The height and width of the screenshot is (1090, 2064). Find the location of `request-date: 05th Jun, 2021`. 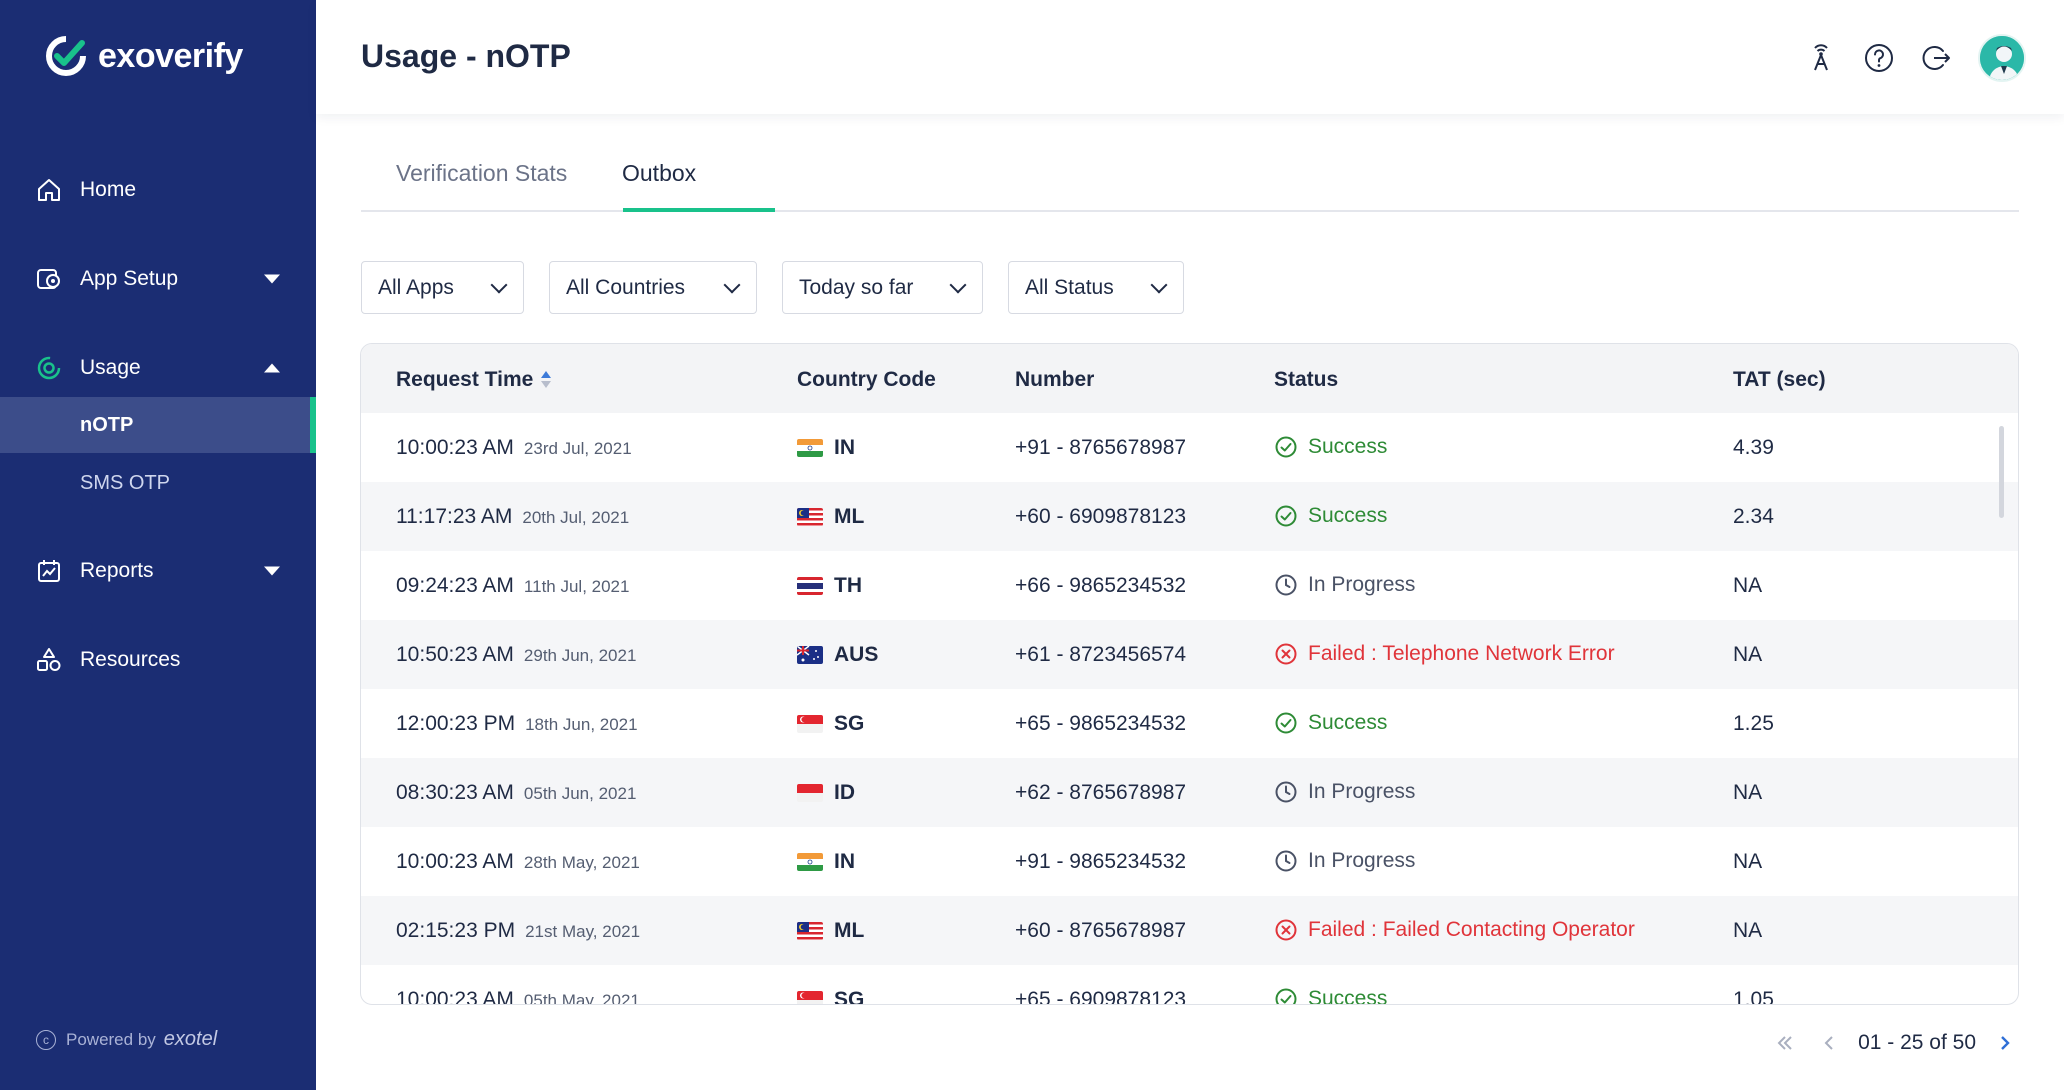

request-date: 05th Jun, 2021 is located at coordinates (580, 793).